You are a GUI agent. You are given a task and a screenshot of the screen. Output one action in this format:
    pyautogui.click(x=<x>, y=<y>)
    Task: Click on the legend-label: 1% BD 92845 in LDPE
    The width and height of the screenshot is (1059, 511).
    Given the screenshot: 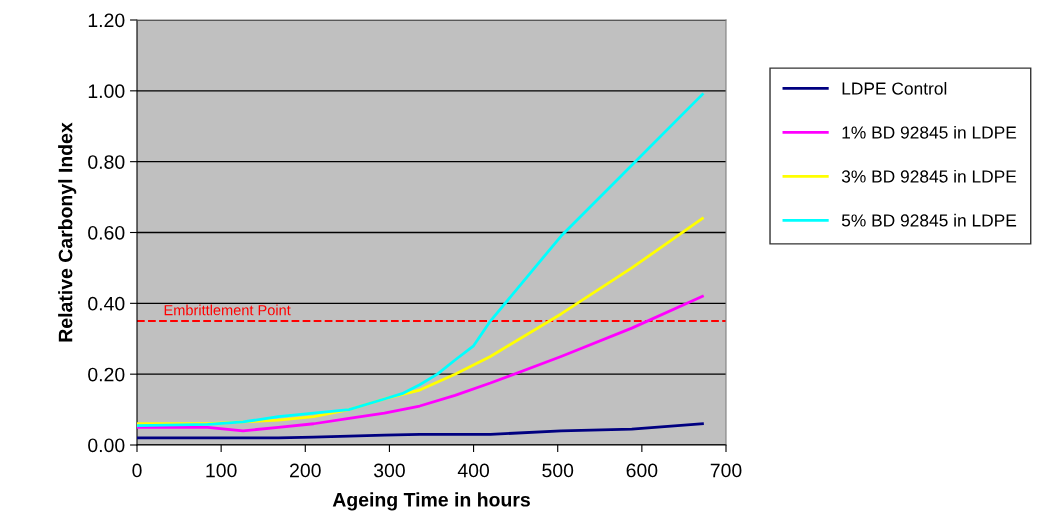 What is the action you would take?
    pyautogui.click(x=929, y=132)
    